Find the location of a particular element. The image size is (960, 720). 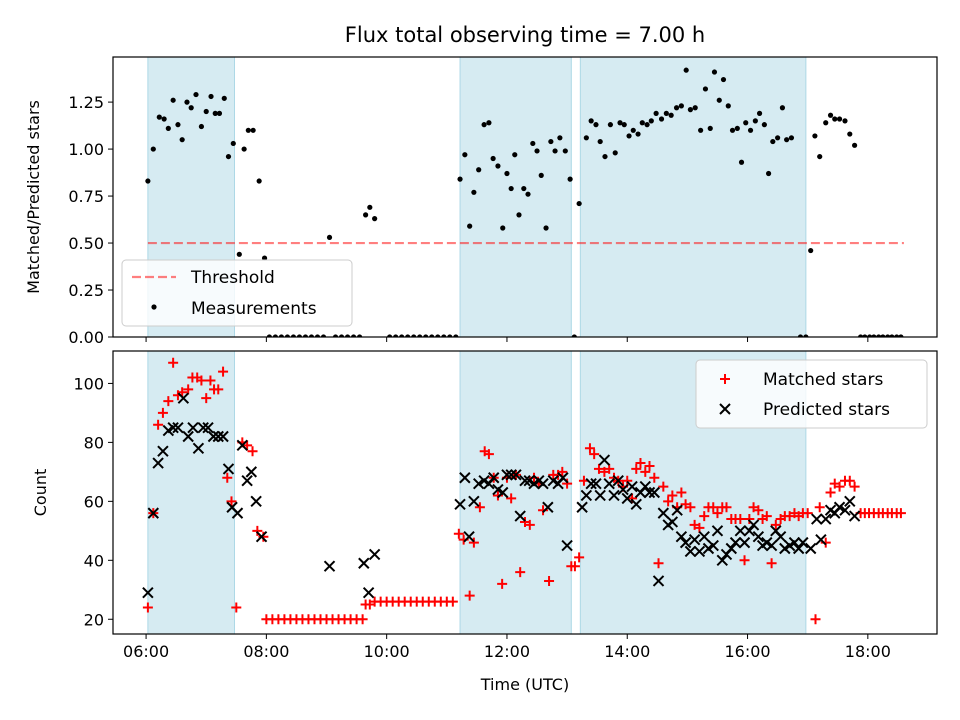

x-tick-label: 12:00 is located at coordinates (507, 651).